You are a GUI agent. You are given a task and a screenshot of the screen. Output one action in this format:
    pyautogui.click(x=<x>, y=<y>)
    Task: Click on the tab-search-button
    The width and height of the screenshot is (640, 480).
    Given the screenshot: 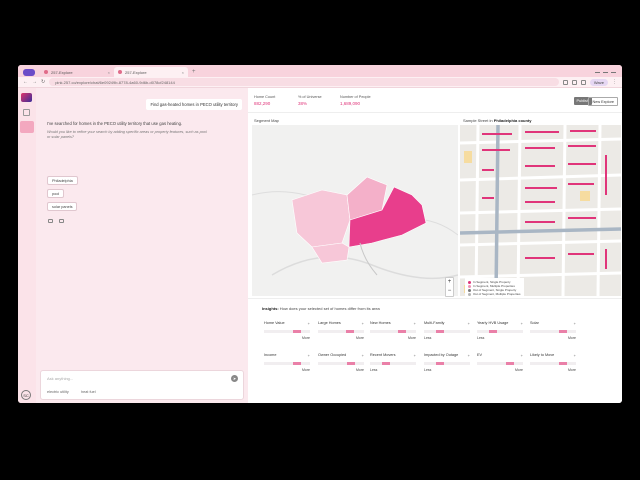 What is the action you would take?
    pyautogui.click(x=29, y=72)
    